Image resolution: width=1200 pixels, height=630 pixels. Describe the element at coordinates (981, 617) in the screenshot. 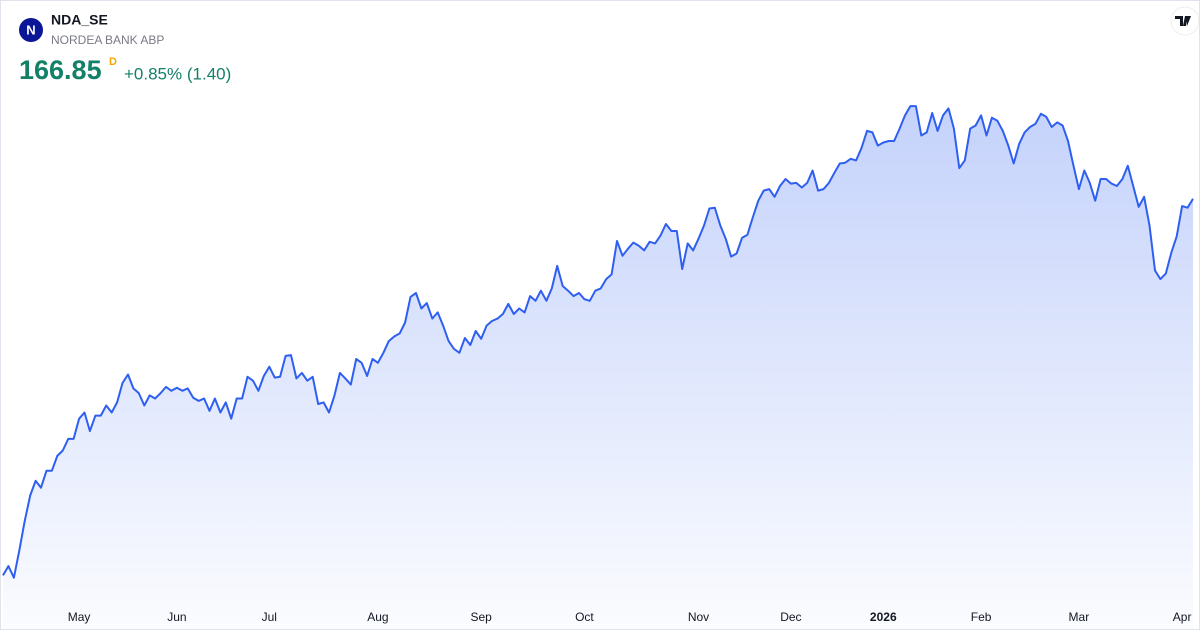

I see `x-tick-label: Feb` at that location.